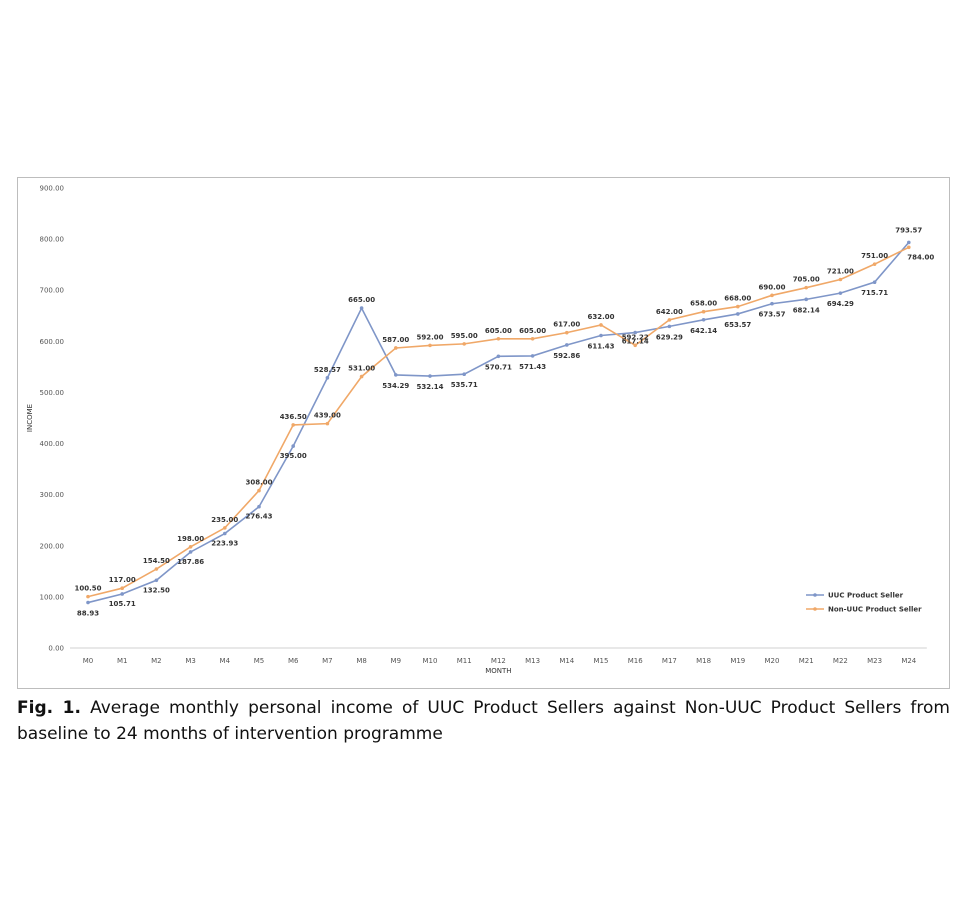 This screenshot has height=922, width=970. Describe the element at coordinates (429, 337) in the screenshot. I see `data-label: 592.00` at that location.